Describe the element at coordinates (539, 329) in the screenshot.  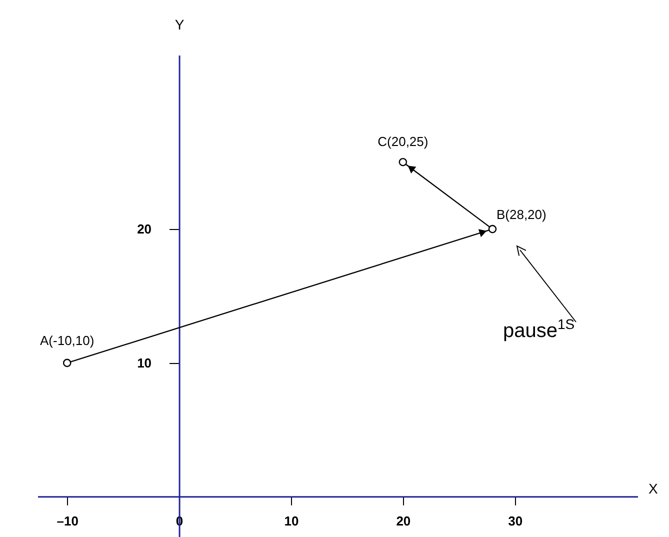
I see `annotation: pause$^{1S}$` at that location.